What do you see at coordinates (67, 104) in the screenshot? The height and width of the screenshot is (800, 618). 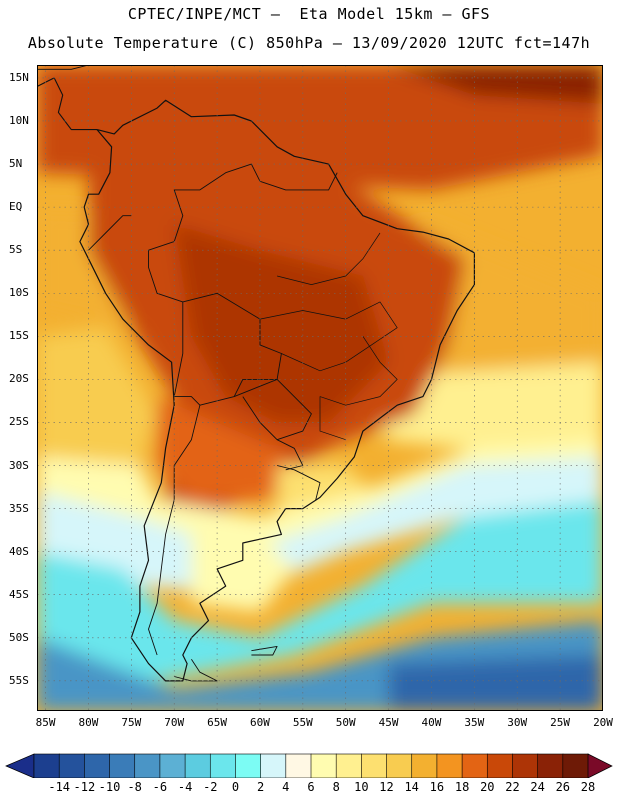 I see `central-america-coast` at bounding box center [67, 104].